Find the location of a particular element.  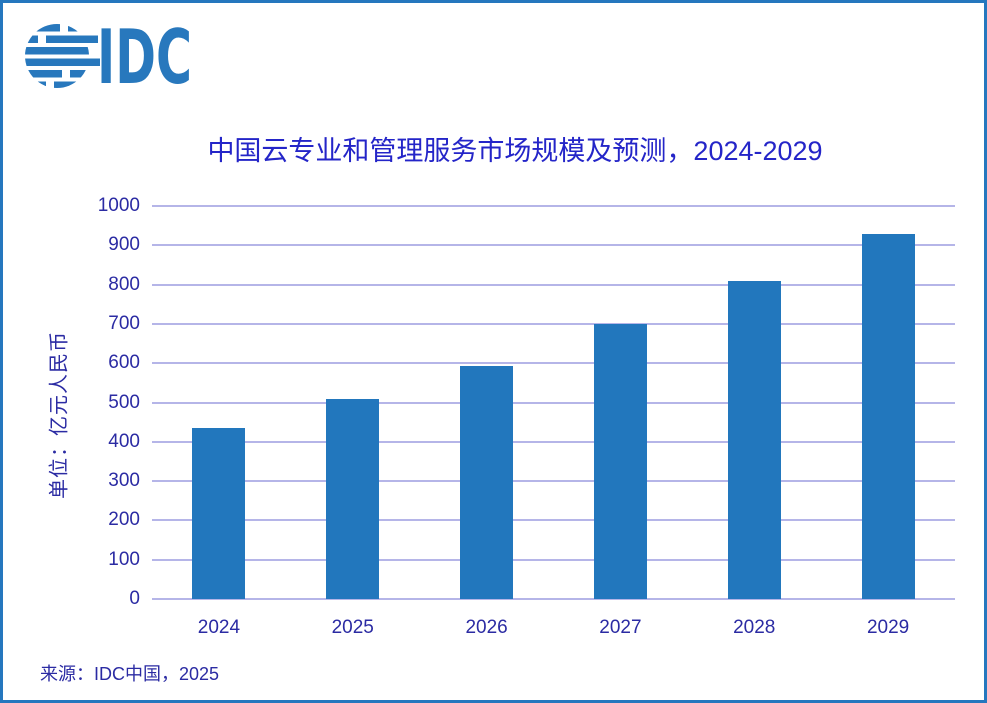

bar-2026 is located at coordinates (487, 482).